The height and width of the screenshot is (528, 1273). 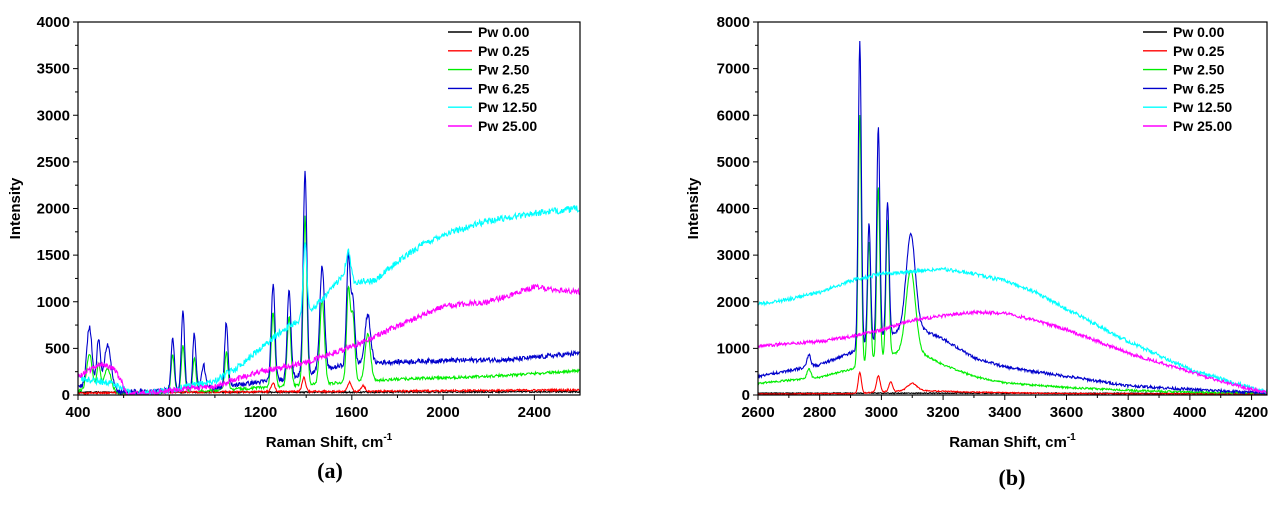 I want to click on x-tick-label: 3400, so click(x=1004, y=412).